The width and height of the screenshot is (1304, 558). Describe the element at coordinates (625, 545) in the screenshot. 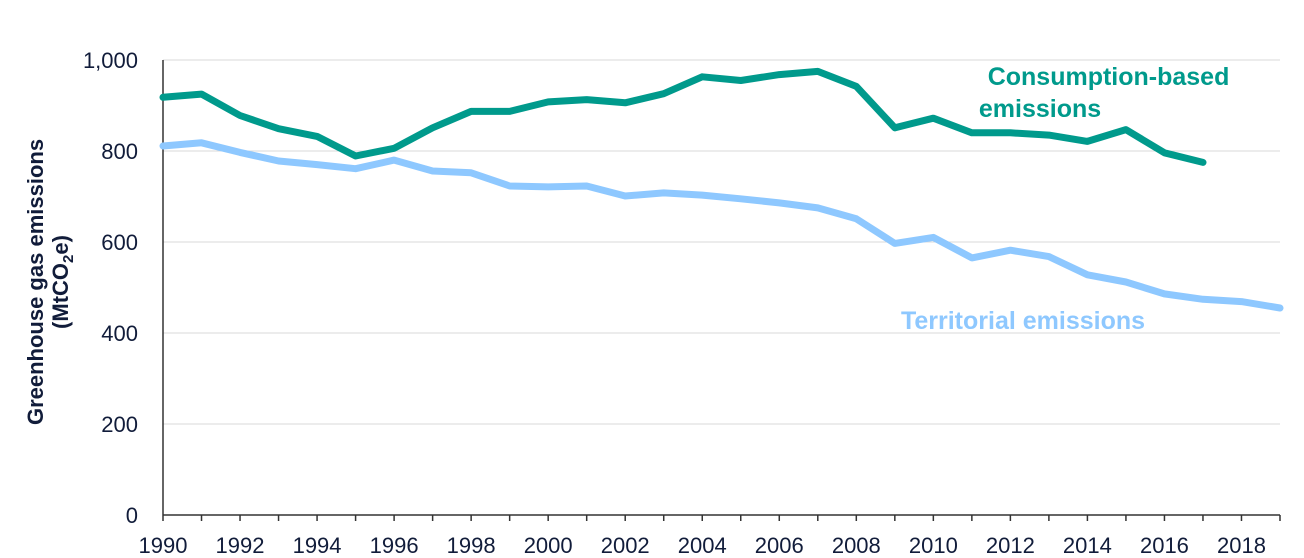

I see `x-tick-label: 2002` at that location.